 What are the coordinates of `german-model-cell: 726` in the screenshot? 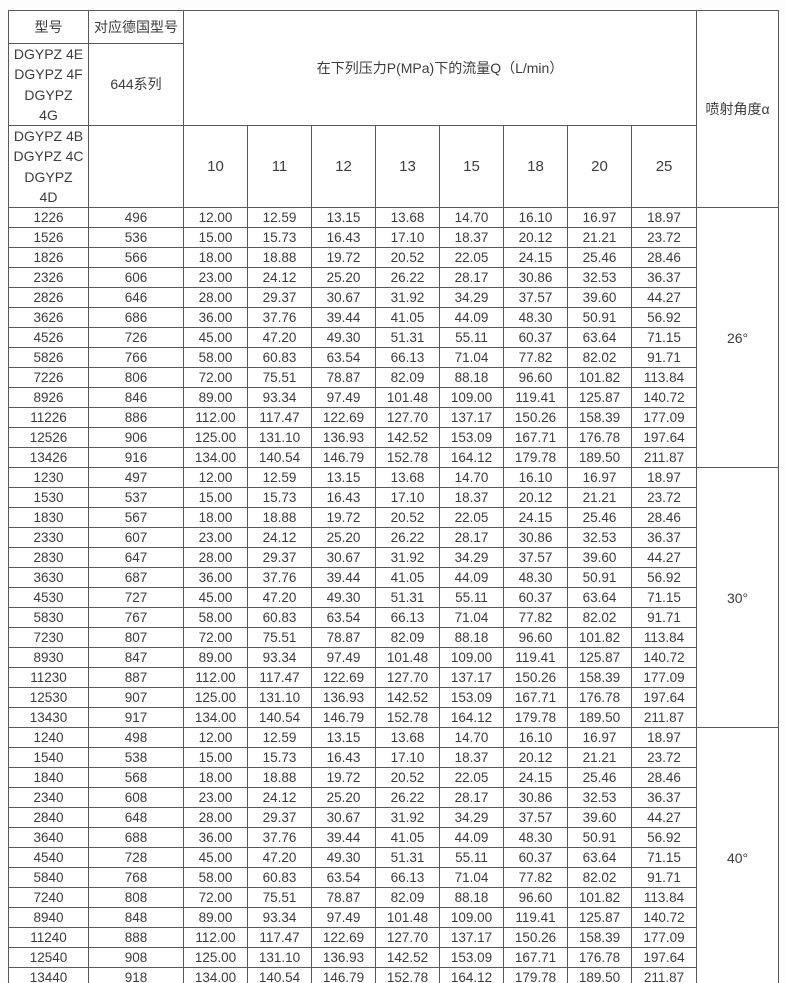 It's located at (136, 338).